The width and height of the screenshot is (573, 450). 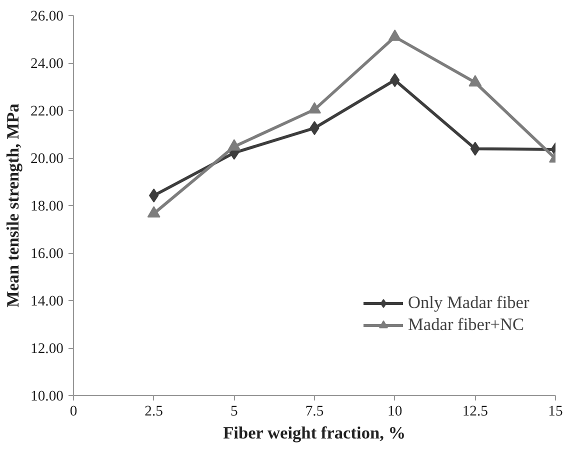 What do you see at coordinates (153, 412) in the screenshot?
I see `x-tick-label: 2.5` at bounding box center [153, 412].